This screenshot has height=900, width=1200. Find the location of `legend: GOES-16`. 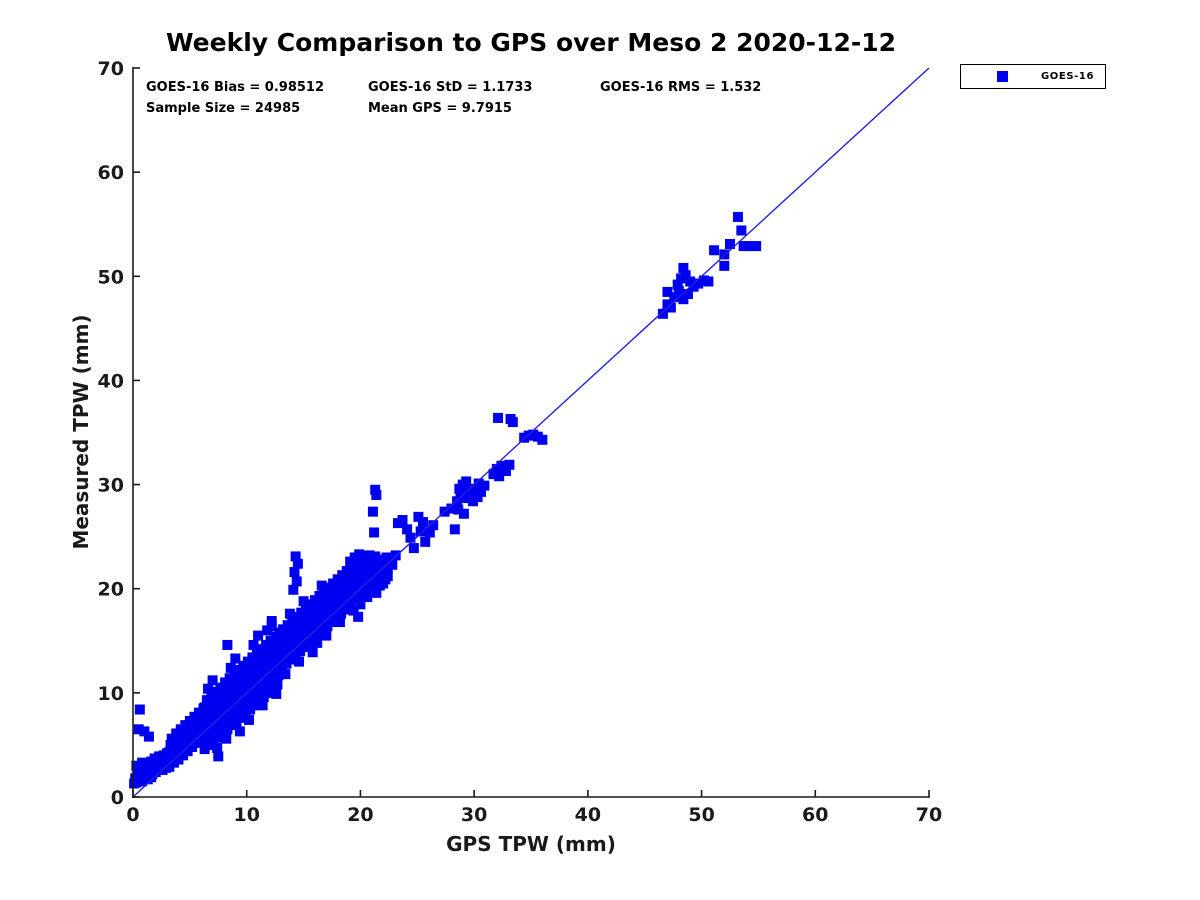

legend: GOES-16 is located at coordinates (1033, 76).